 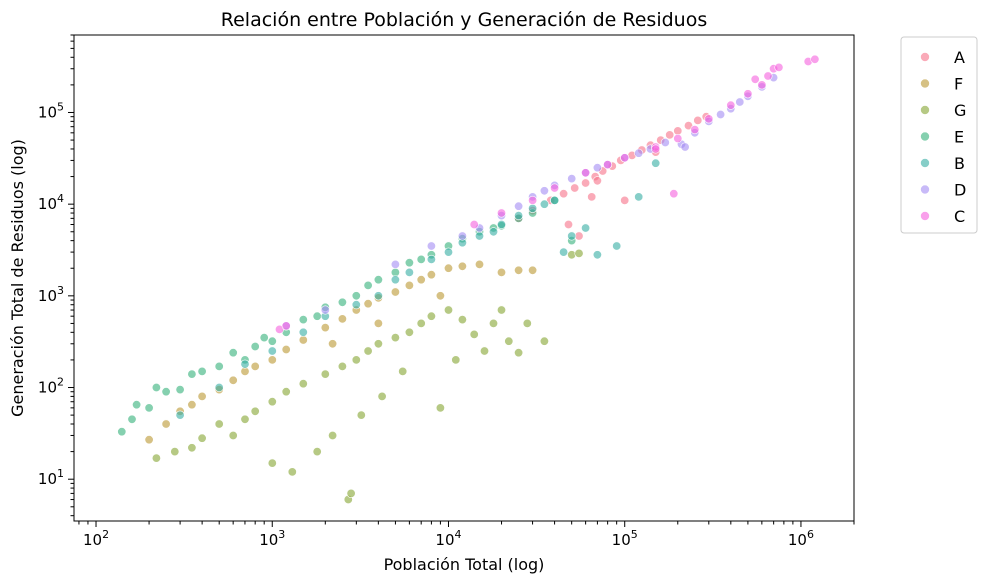 What do you see at coordinates (925, 83) in the screenshot?
I see `legend-marker-F` at bounding box center [925, 83].